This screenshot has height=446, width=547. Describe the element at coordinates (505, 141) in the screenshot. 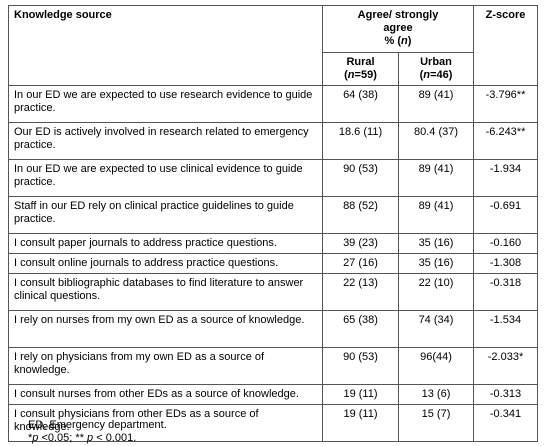

I see `table-cell: -6.243**` at that location.